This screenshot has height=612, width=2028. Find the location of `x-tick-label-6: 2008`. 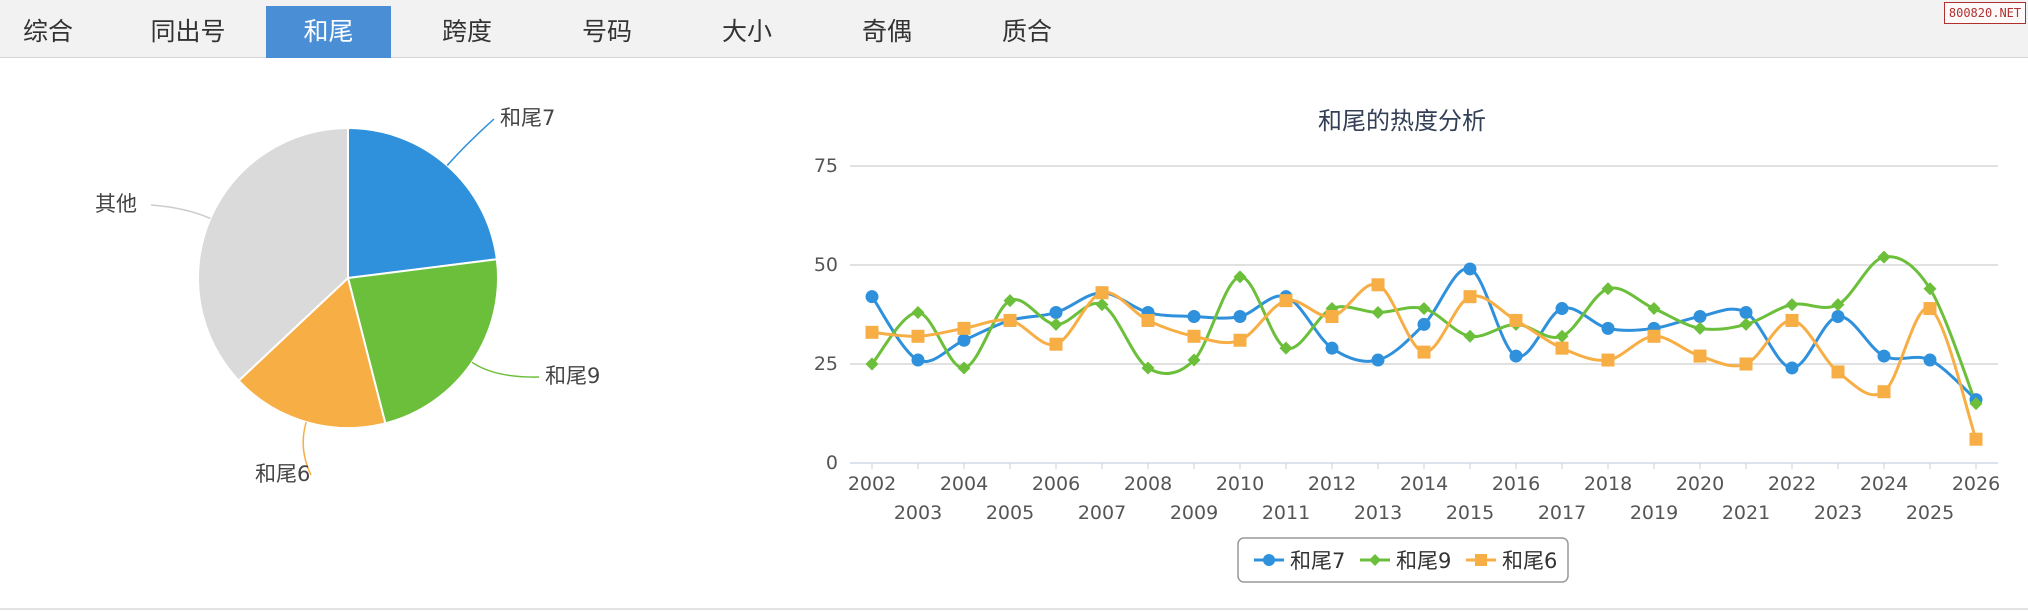

x-tick-label-6: 2008 is located at coordinates (1148, 484).